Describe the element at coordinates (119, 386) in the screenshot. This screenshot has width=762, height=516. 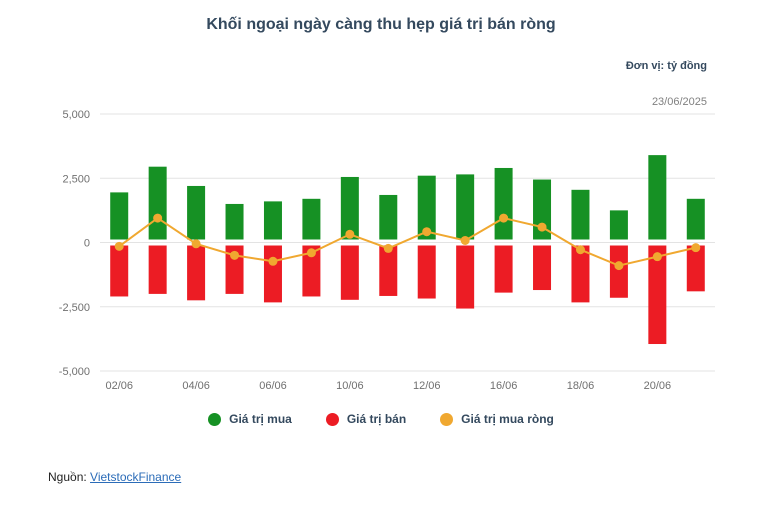
I see `x-axis-tick-label: 02/06` at that location.